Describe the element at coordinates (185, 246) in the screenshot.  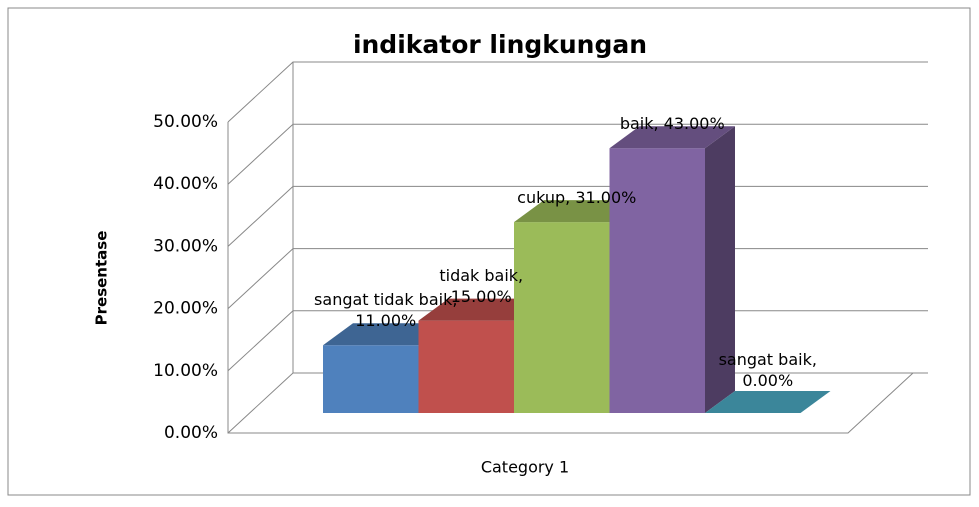
I see `y-tick-label: 30.00%` at that location.